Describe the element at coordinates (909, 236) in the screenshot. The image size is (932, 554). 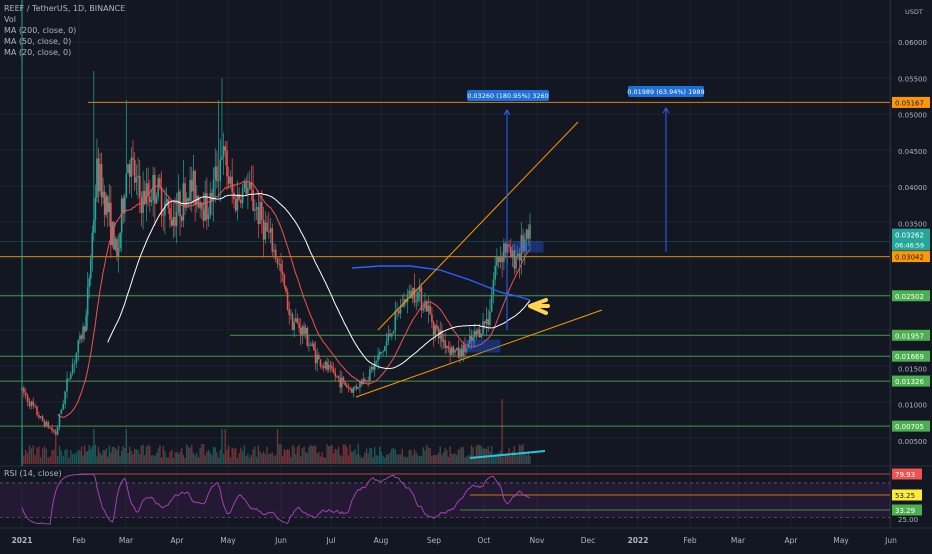
I see `current-price-tag: 0.03262` at that location.